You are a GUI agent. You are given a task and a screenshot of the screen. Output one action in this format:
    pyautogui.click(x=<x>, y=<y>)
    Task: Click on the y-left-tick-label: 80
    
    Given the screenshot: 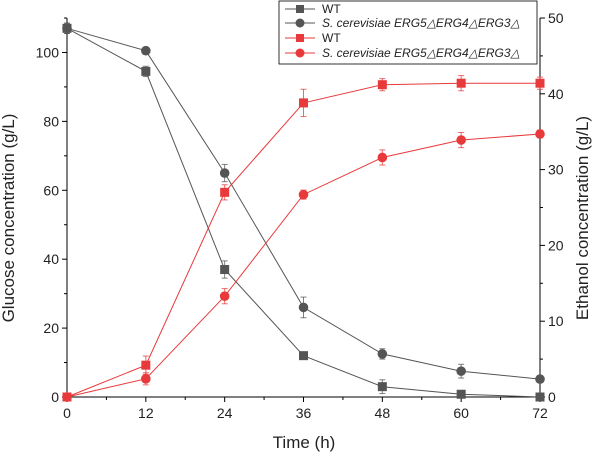 What is the action you would take?
    pyautogui.click(x=51, y=121)
    